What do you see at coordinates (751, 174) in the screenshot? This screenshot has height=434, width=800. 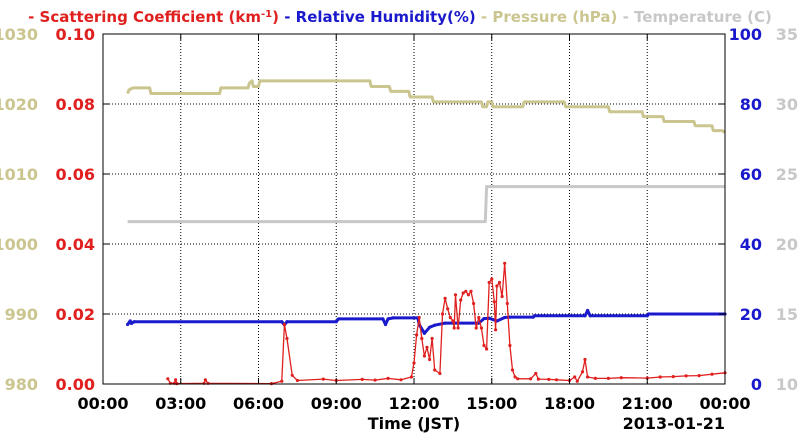 I see `humidity-tick-label: 60` at bounding box center [751, 174].